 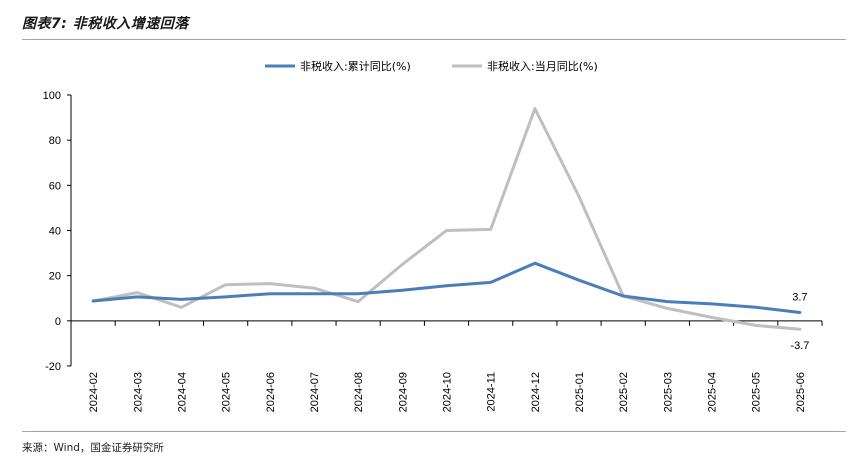 What do you see at coordinates (271, 392) in the screenshot?
I see `x-tick-label: 2024-06` at bounding box center [271, 392].